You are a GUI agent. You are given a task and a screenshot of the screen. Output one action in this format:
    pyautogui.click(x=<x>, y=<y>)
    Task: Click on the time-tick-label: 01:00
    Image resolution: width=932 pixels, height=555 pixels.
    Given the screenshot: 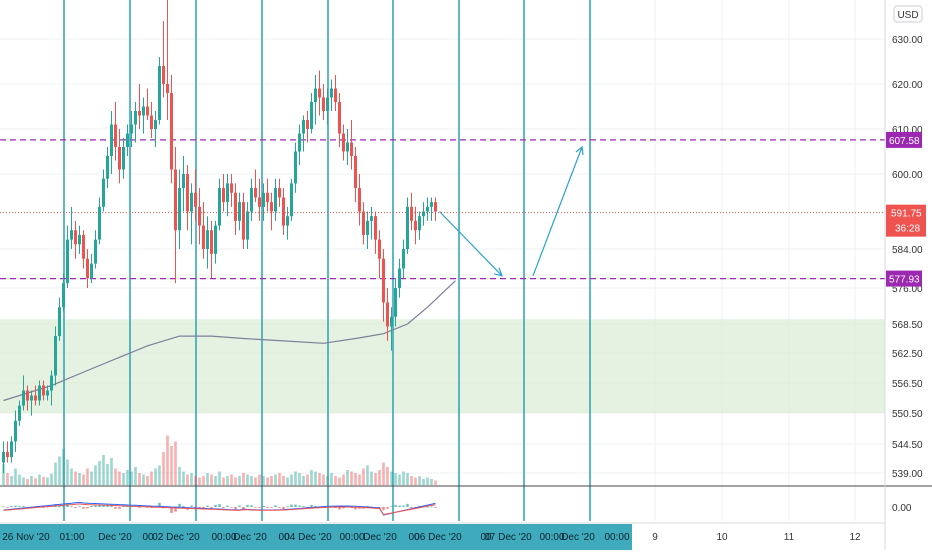 What is the action you would take?
    pyautogui.click(x=71, y=537)
    